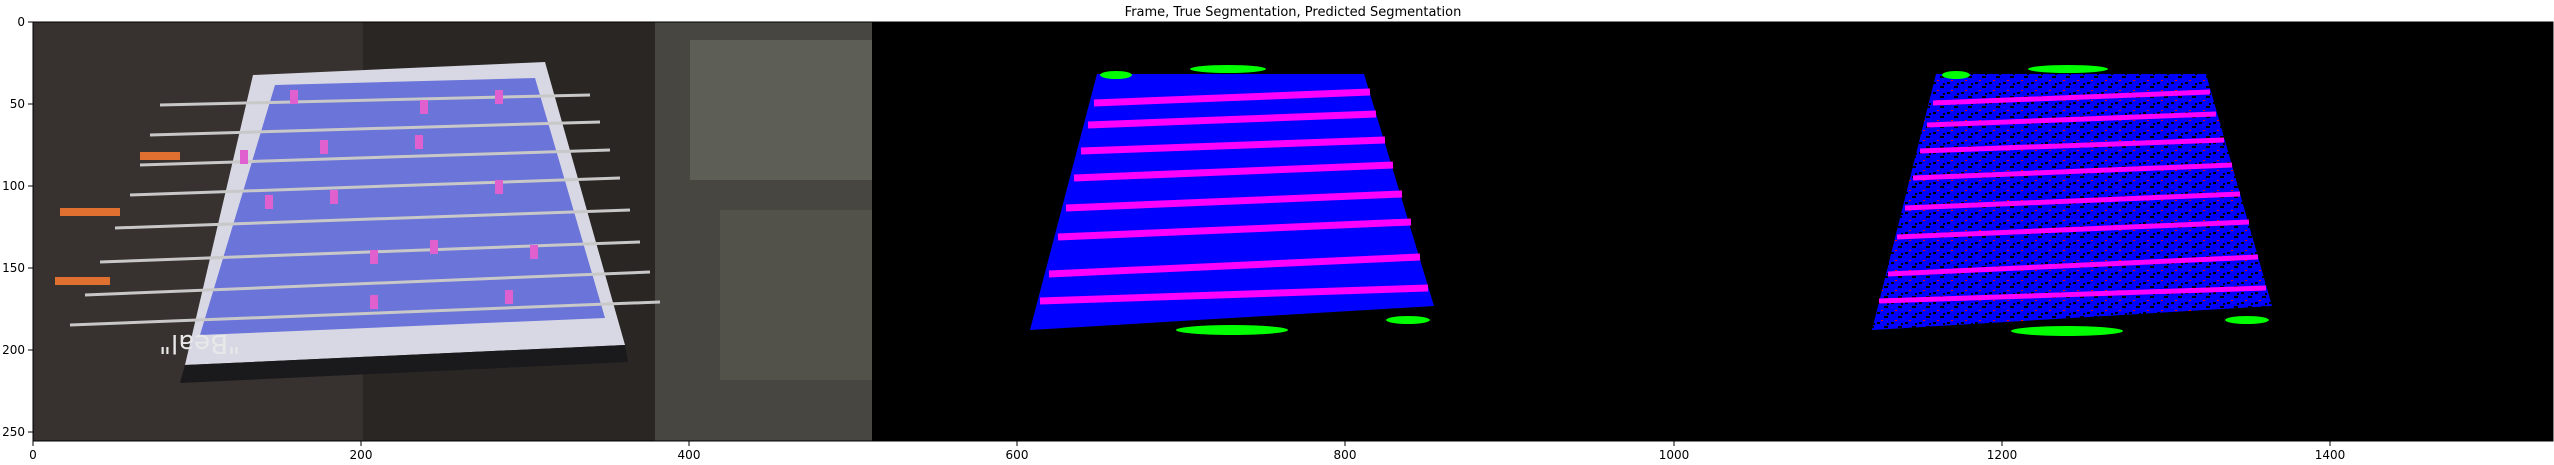 The height and width of the screenshot is (465, 2554). I want to click on x-tick-label: 1200, so click(2002, 455).